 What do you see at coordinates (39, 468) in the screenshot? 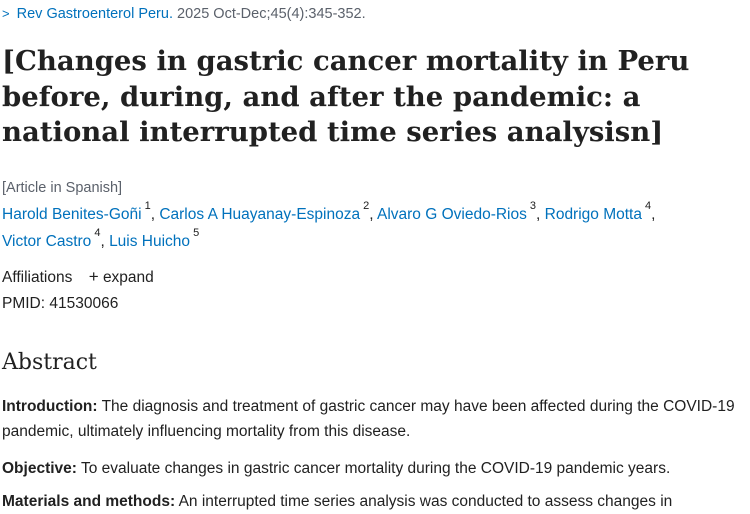
I see `objective-label: Objective:` at bounding box center [39, 468].